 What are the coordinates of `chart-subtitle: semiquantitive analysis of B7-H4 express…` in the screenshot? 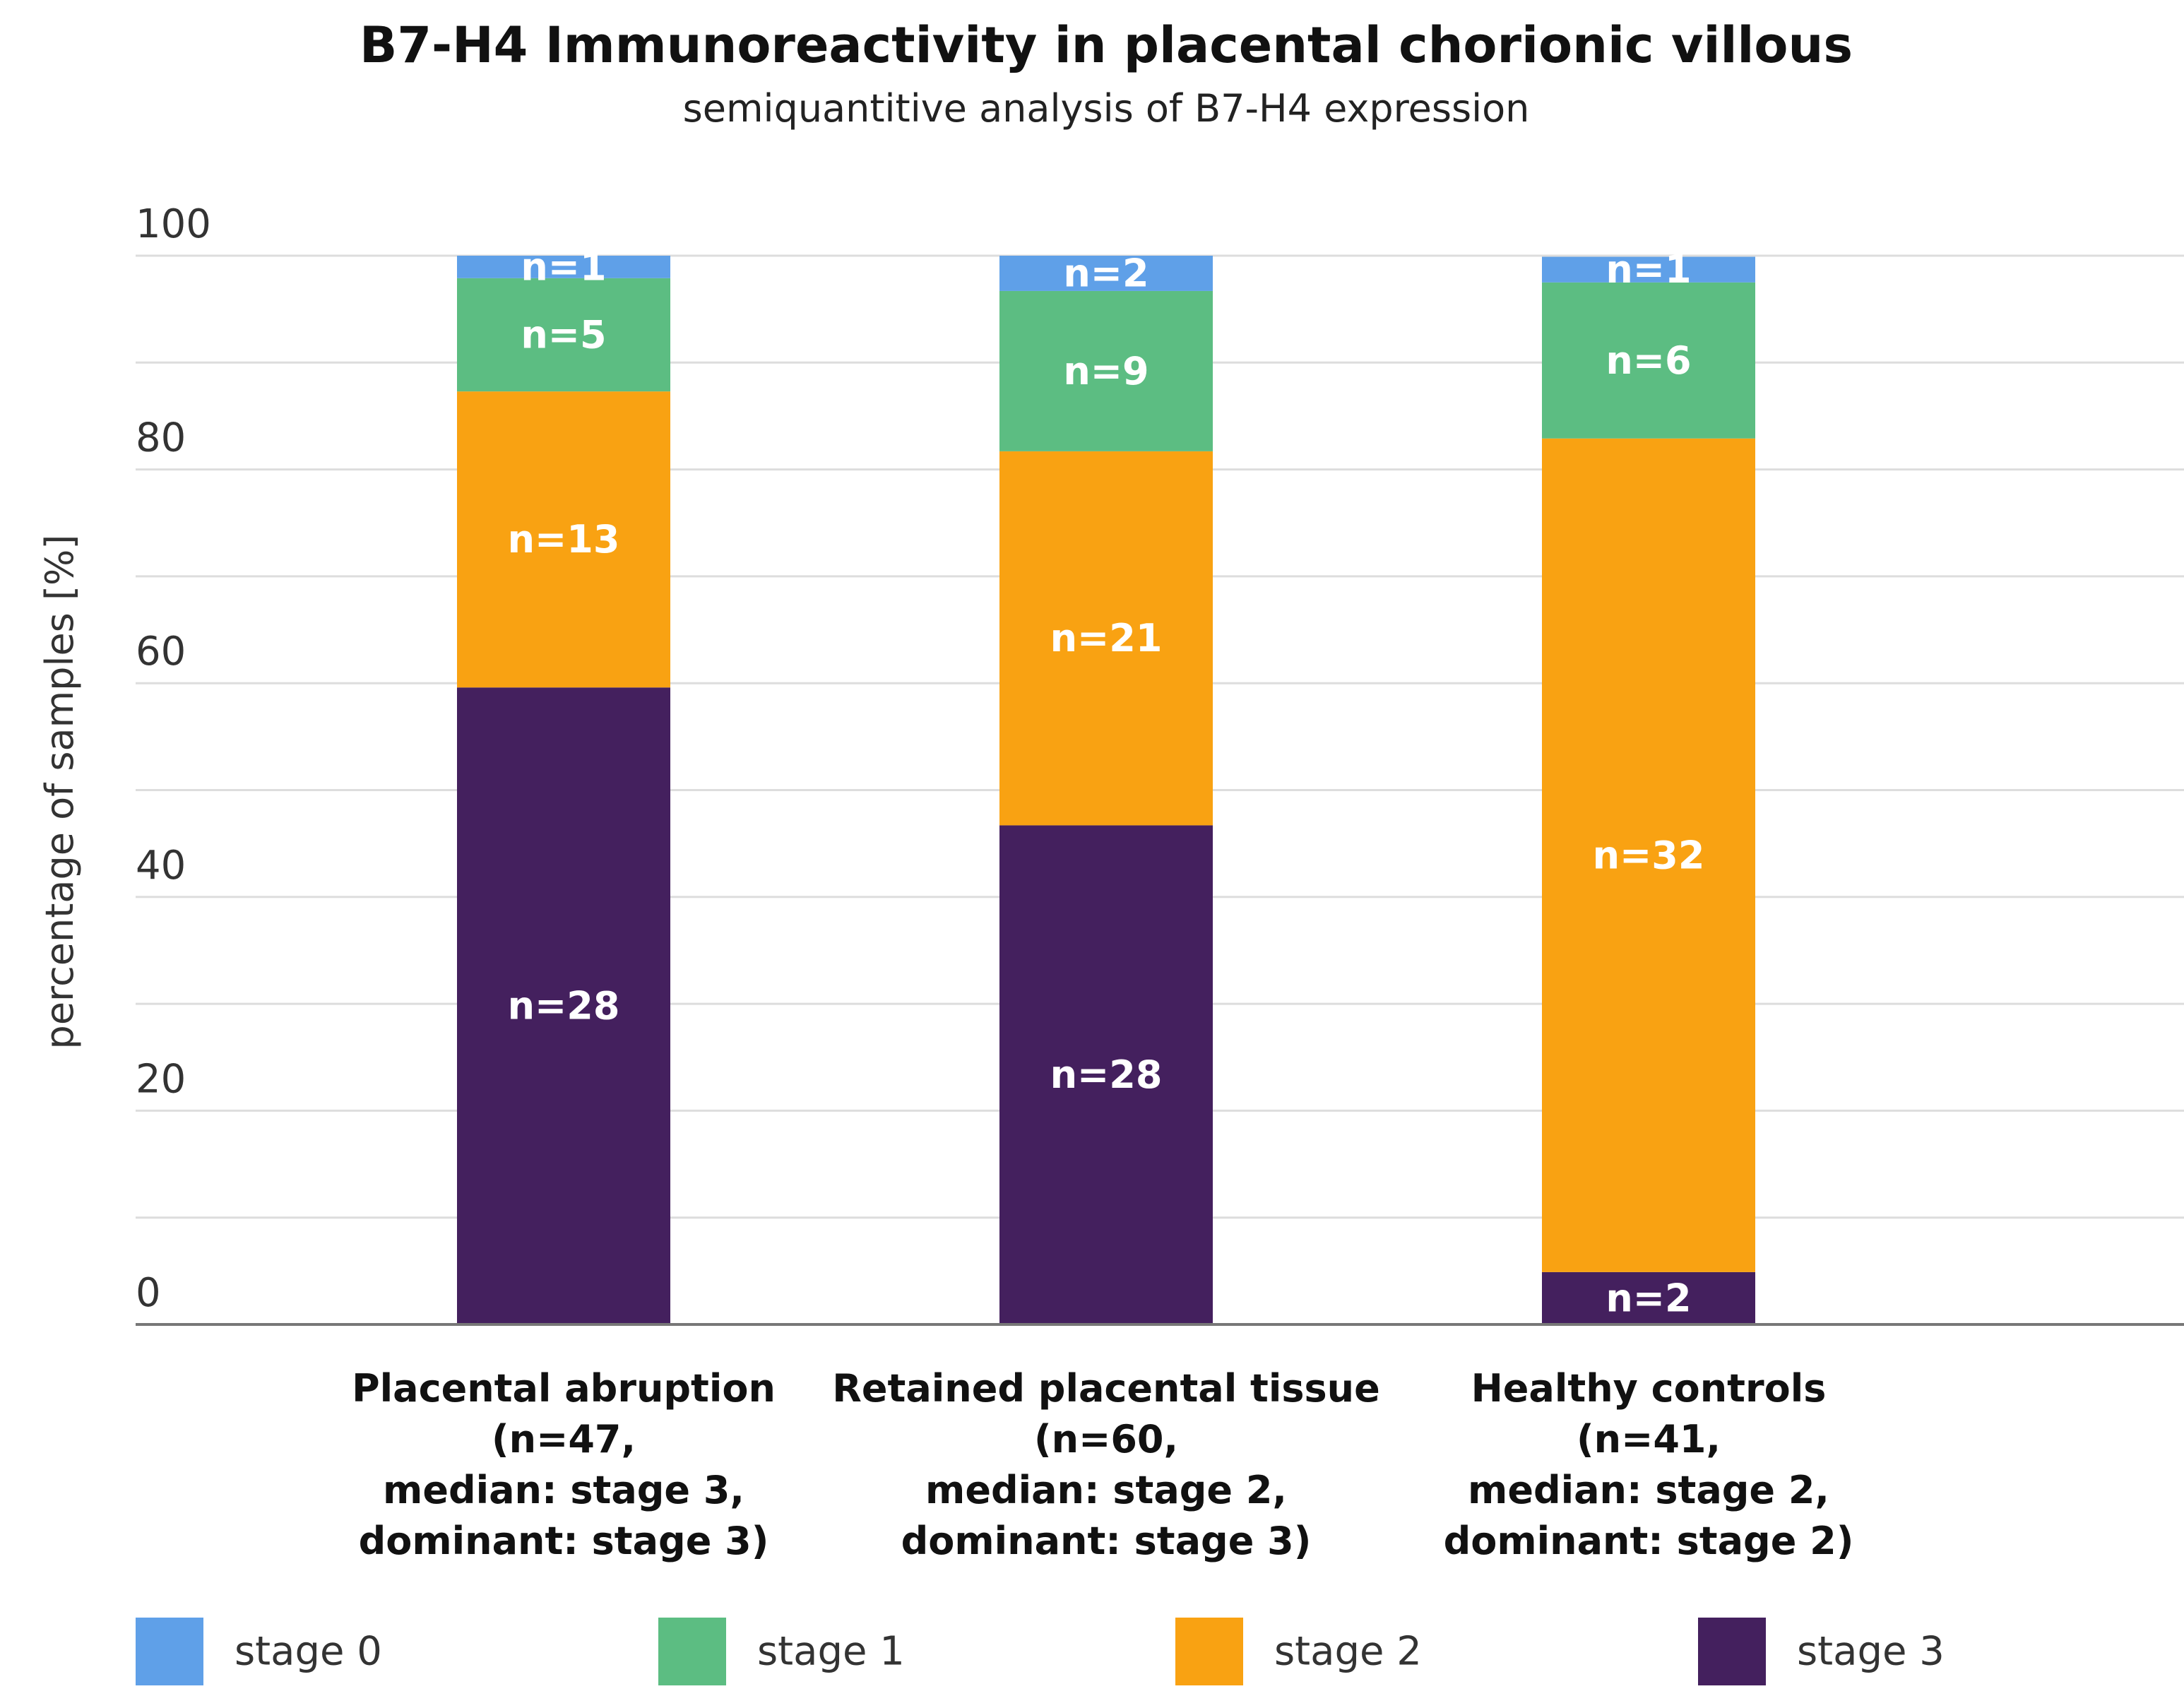 It's located at (1106, 108).